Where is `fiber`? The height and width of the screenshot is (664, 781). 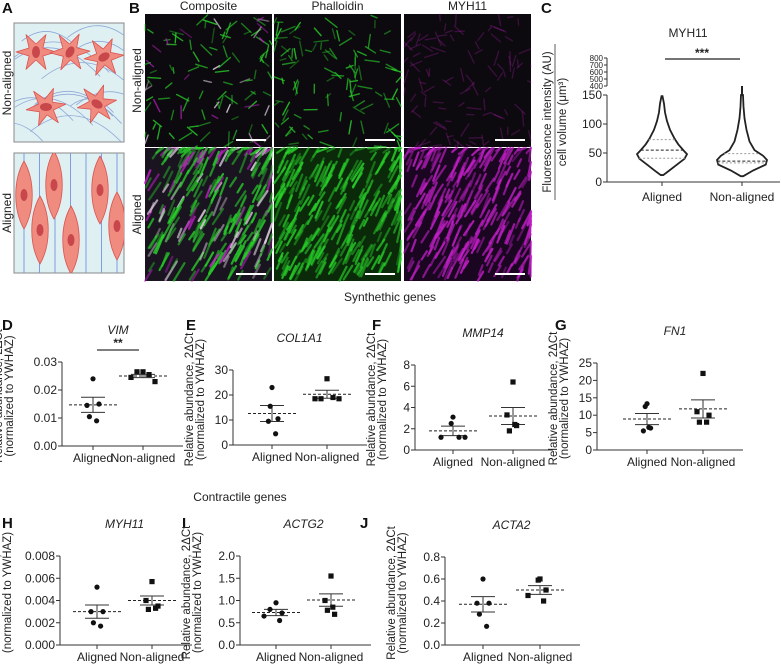 fiber is located at coordinates (76, 128).